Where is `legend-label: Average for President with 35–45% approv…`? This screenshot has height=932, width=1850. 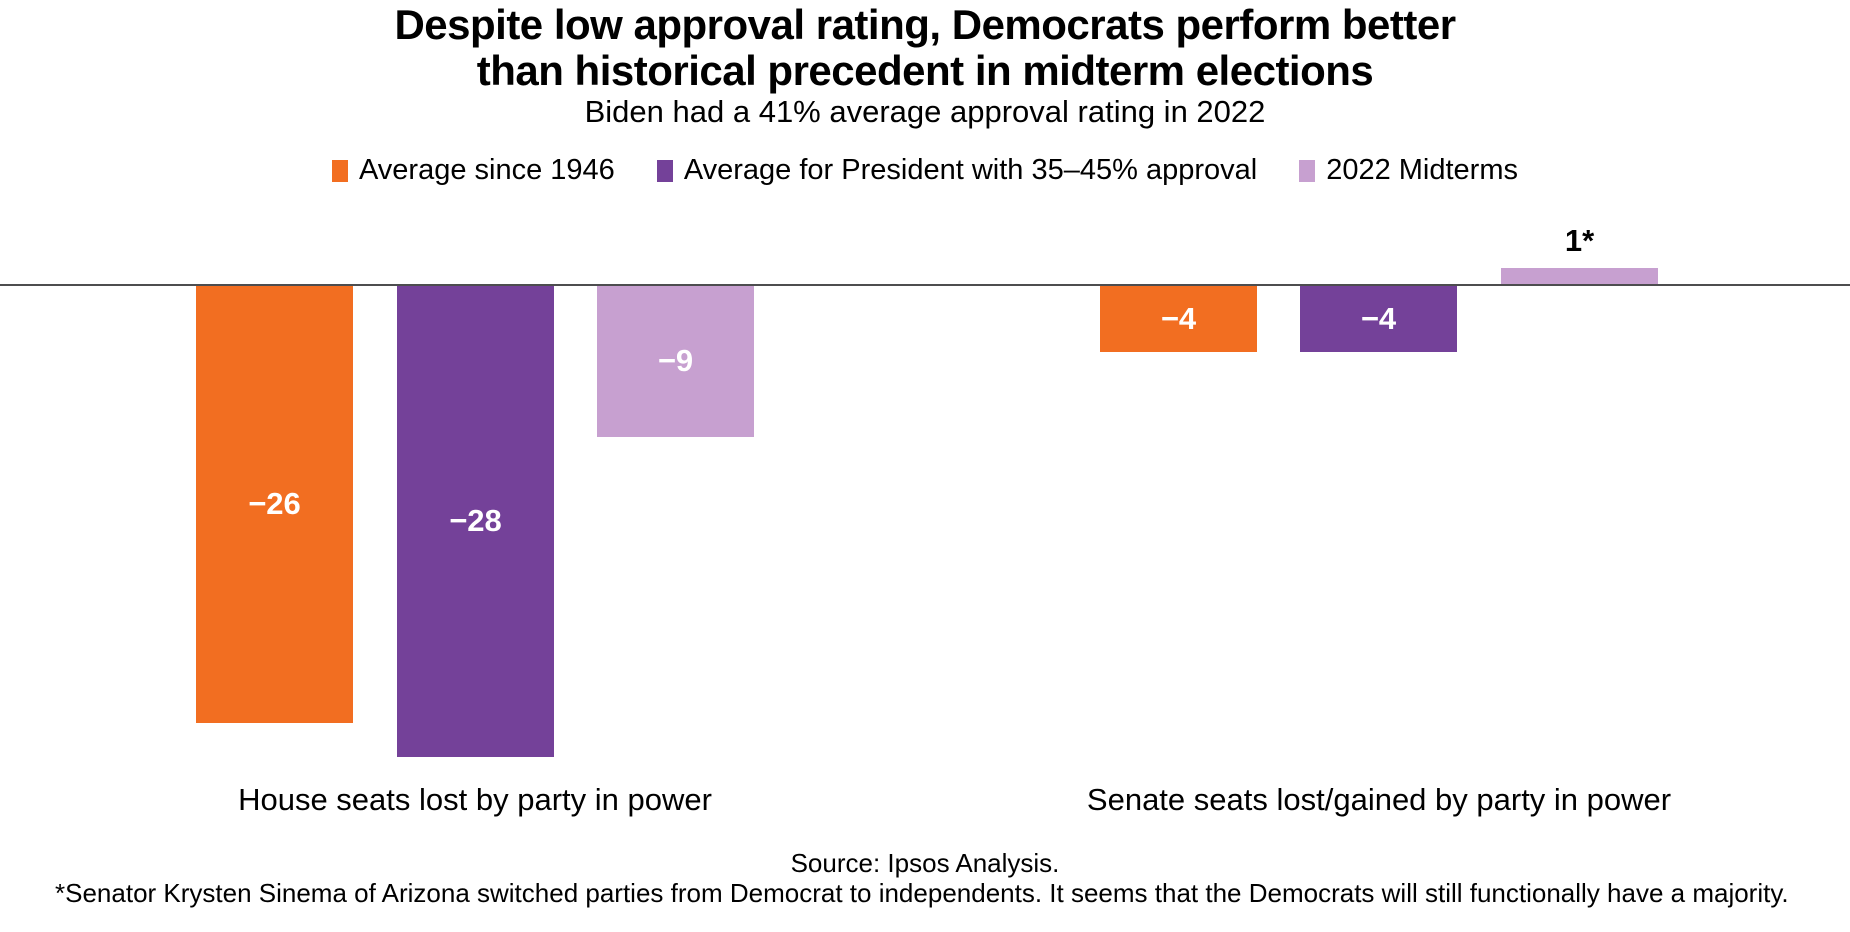
legend-label: Average for President with 35–45% approv… is located at coordinates (970, 170).